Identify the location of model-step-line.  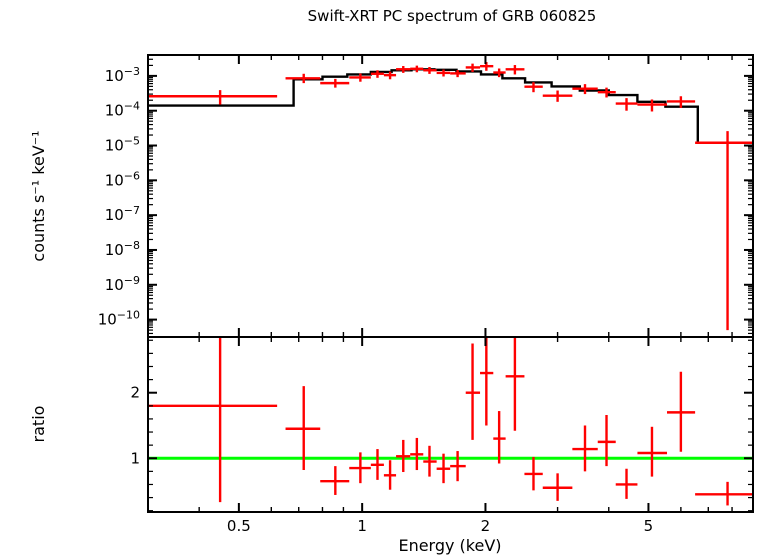
(450, 106).